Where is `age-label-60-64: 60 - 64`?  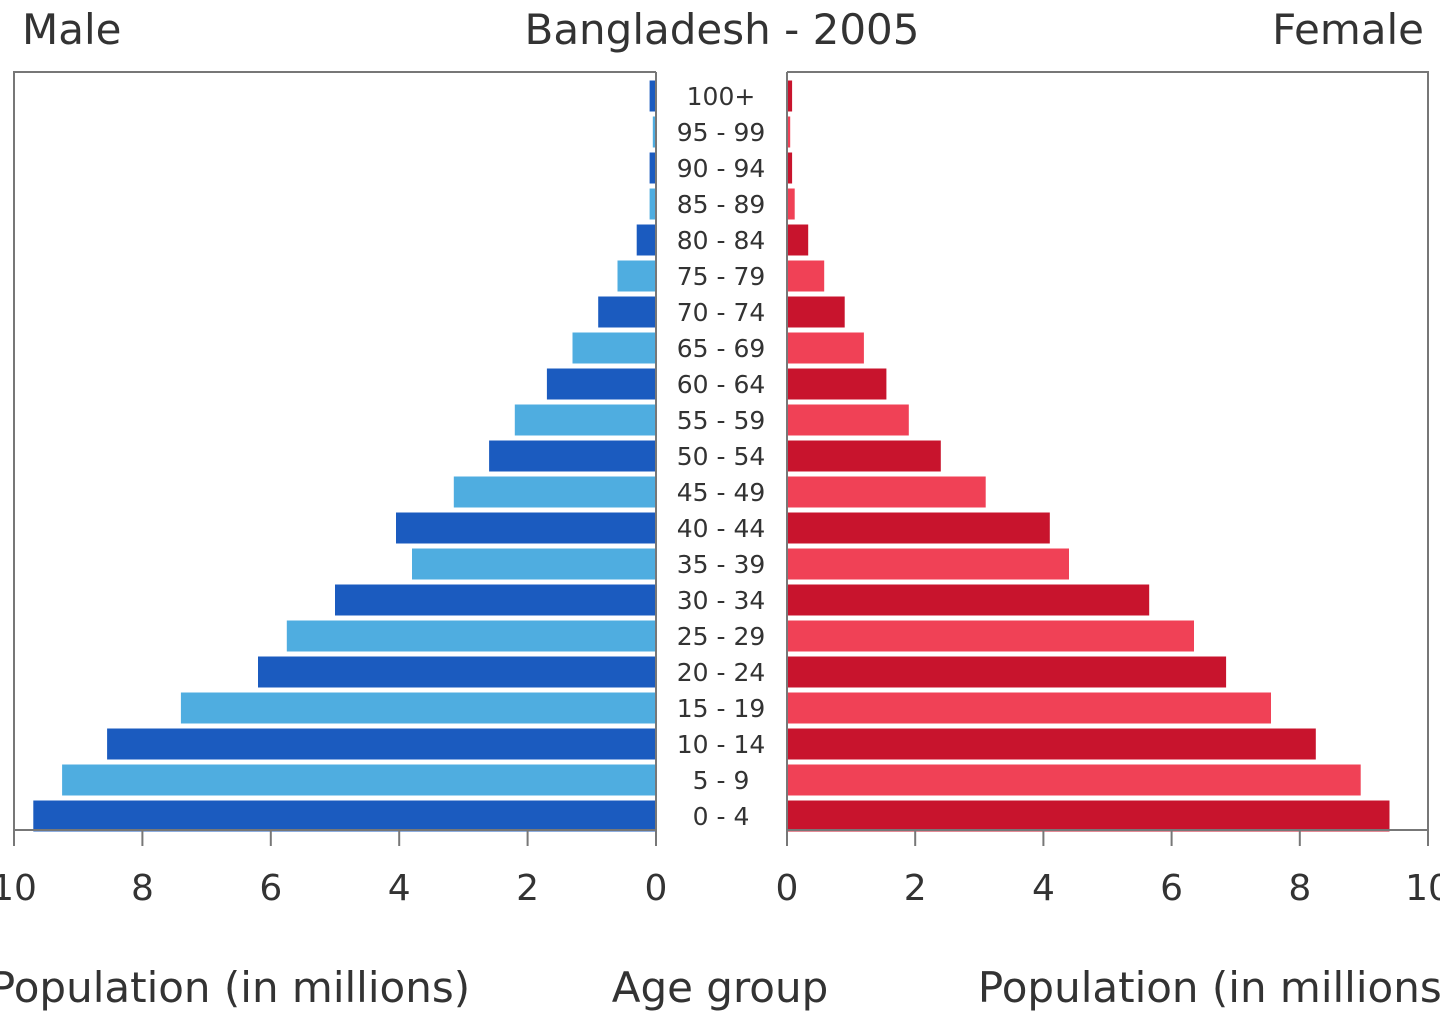
age-label-60-64: 60 - 64 is located at coordinates (721, 384).